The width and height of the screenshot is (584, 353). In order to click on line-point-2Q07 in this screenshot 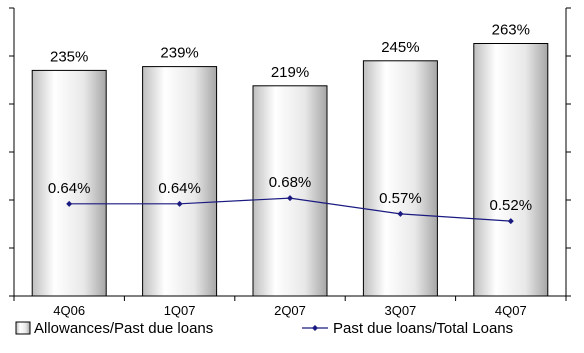, I will do `click(290, 198)`.